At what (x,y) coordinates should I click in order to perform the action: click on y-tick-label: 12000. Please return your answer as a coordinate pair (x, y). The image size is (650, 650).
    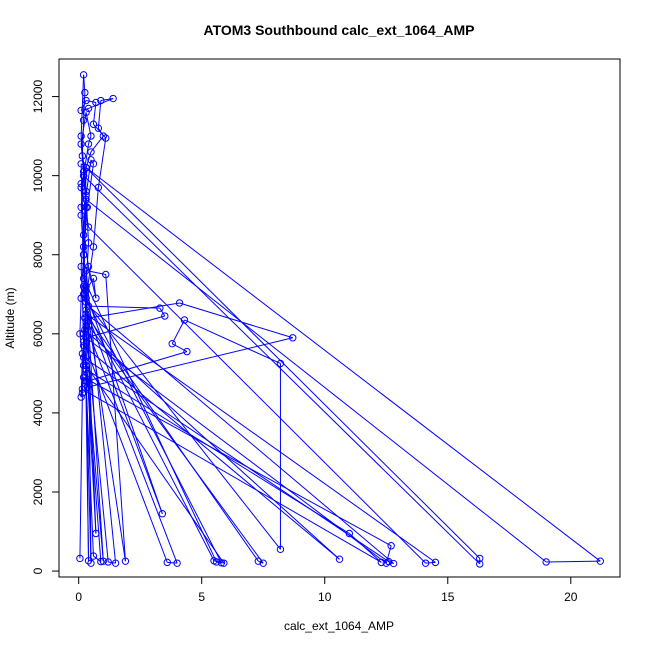
    Looking at the image, I should click on (38, 97).